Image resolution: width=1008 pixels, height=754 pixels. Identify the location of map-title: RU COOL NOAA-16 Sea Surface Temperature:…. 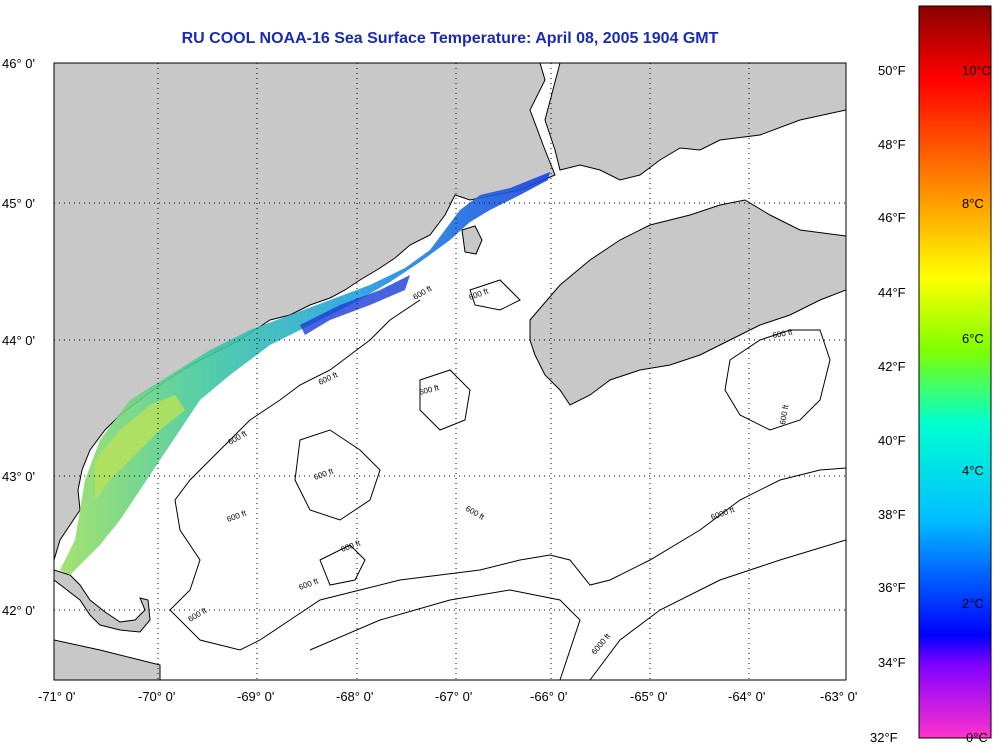
(450, 38).